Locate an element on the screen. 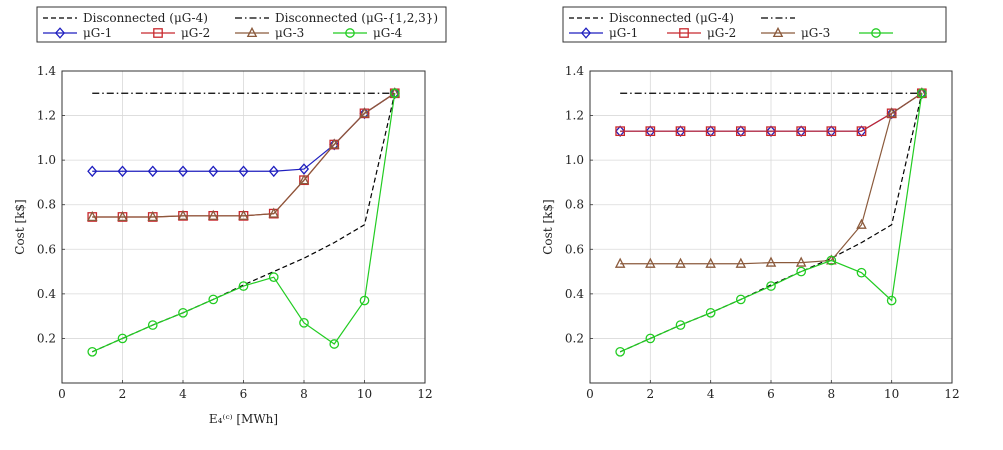  y-tick-label: 1.2 is located at coordinates (46, 116).